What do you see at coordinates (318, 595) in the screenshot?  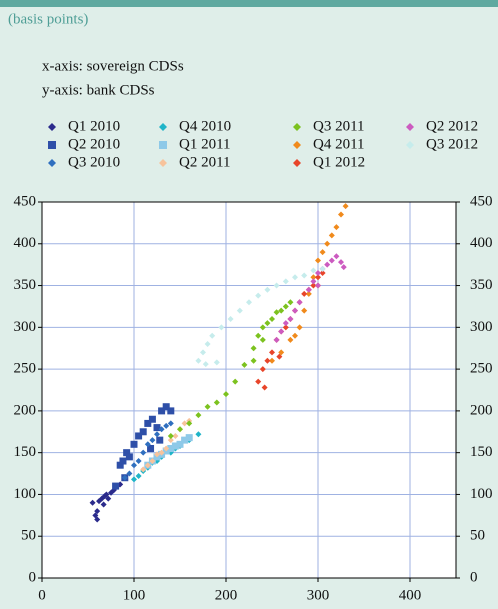 I see `x-tick-label: 300` at bounding box center [318, 595].